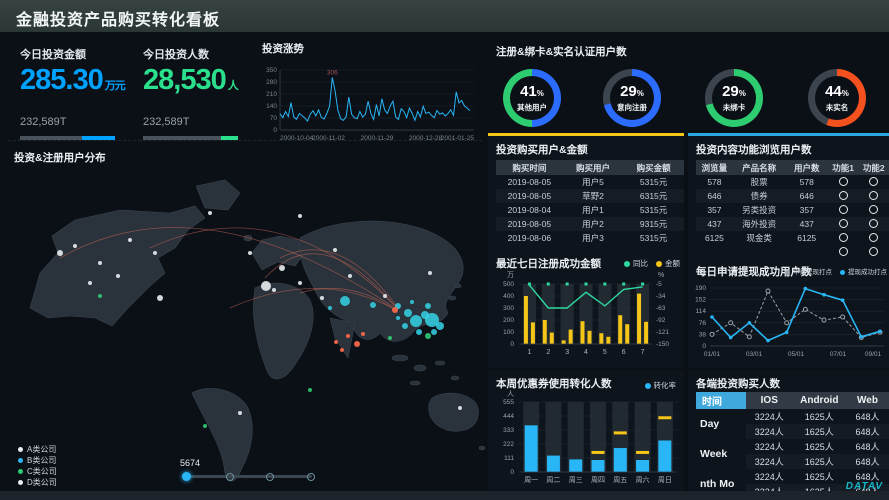  What do you see at coordinates (377, 138) in the screenshot?
I see `svg-text: 2000-11-29` at bounding box center [377, 138].